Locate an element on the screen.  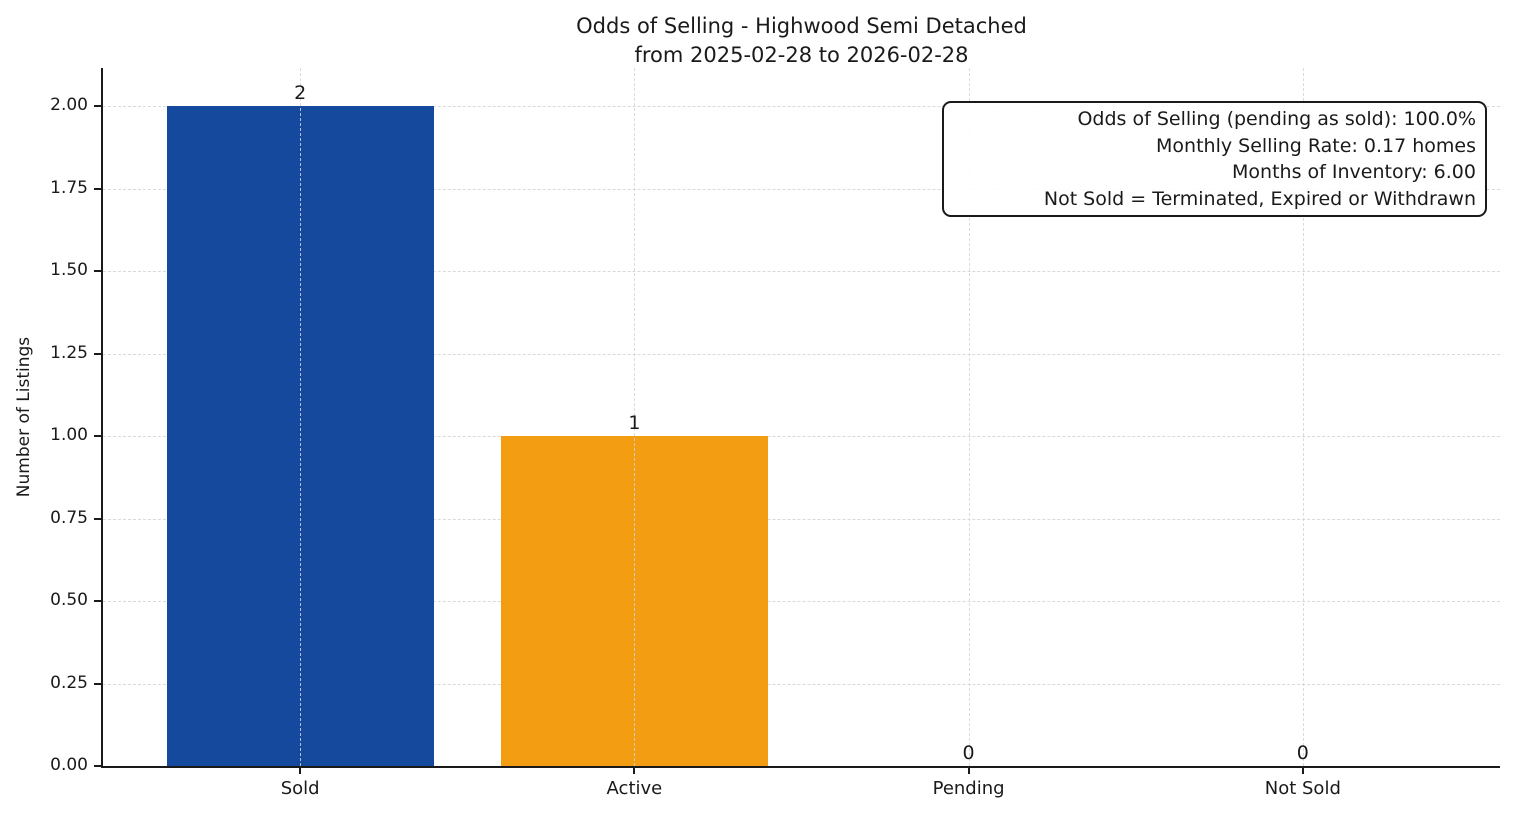
bar-active is located at coordinates (634, 601).